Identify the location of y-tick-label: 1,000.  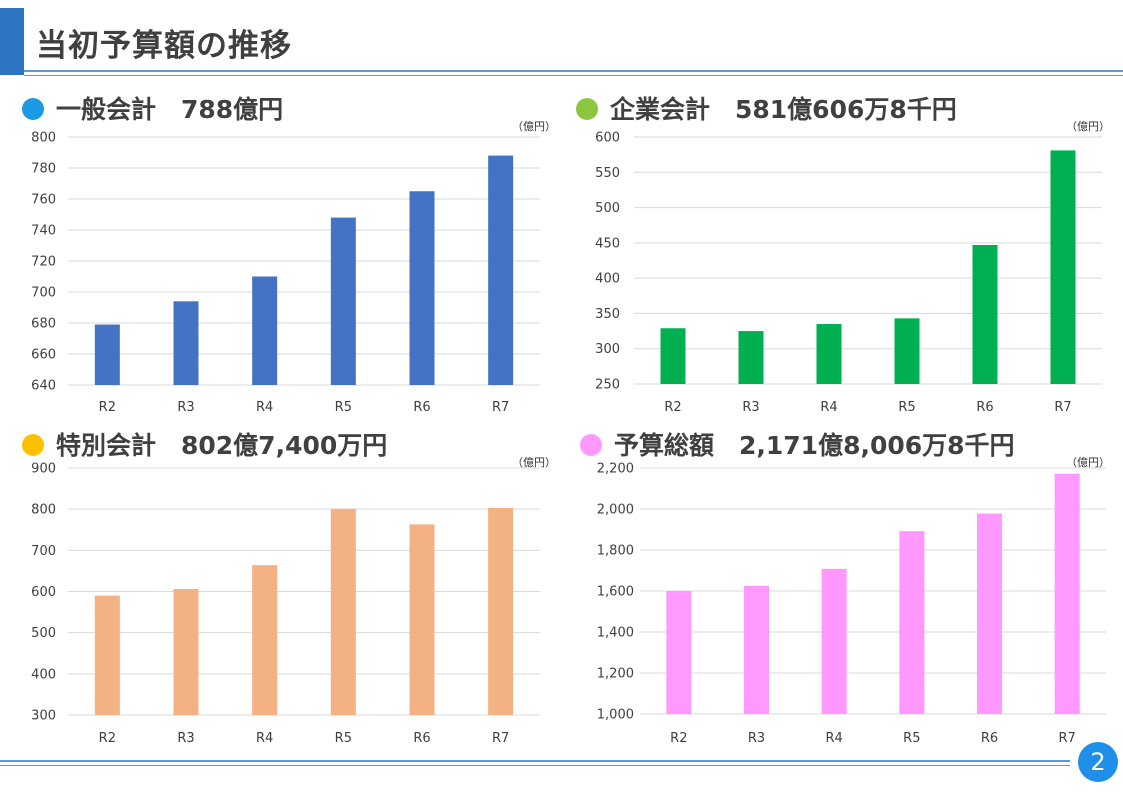
(615, 715).